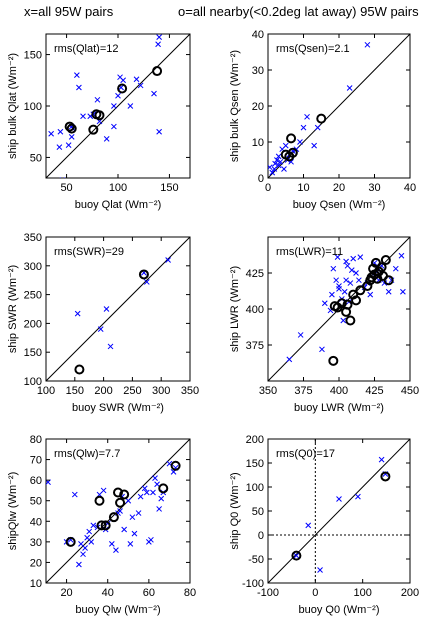 Image resolution: width=446 pixels, height=623 pixels. I want to click on x-tick-label-lwr-0: 350, so click(268, 391).